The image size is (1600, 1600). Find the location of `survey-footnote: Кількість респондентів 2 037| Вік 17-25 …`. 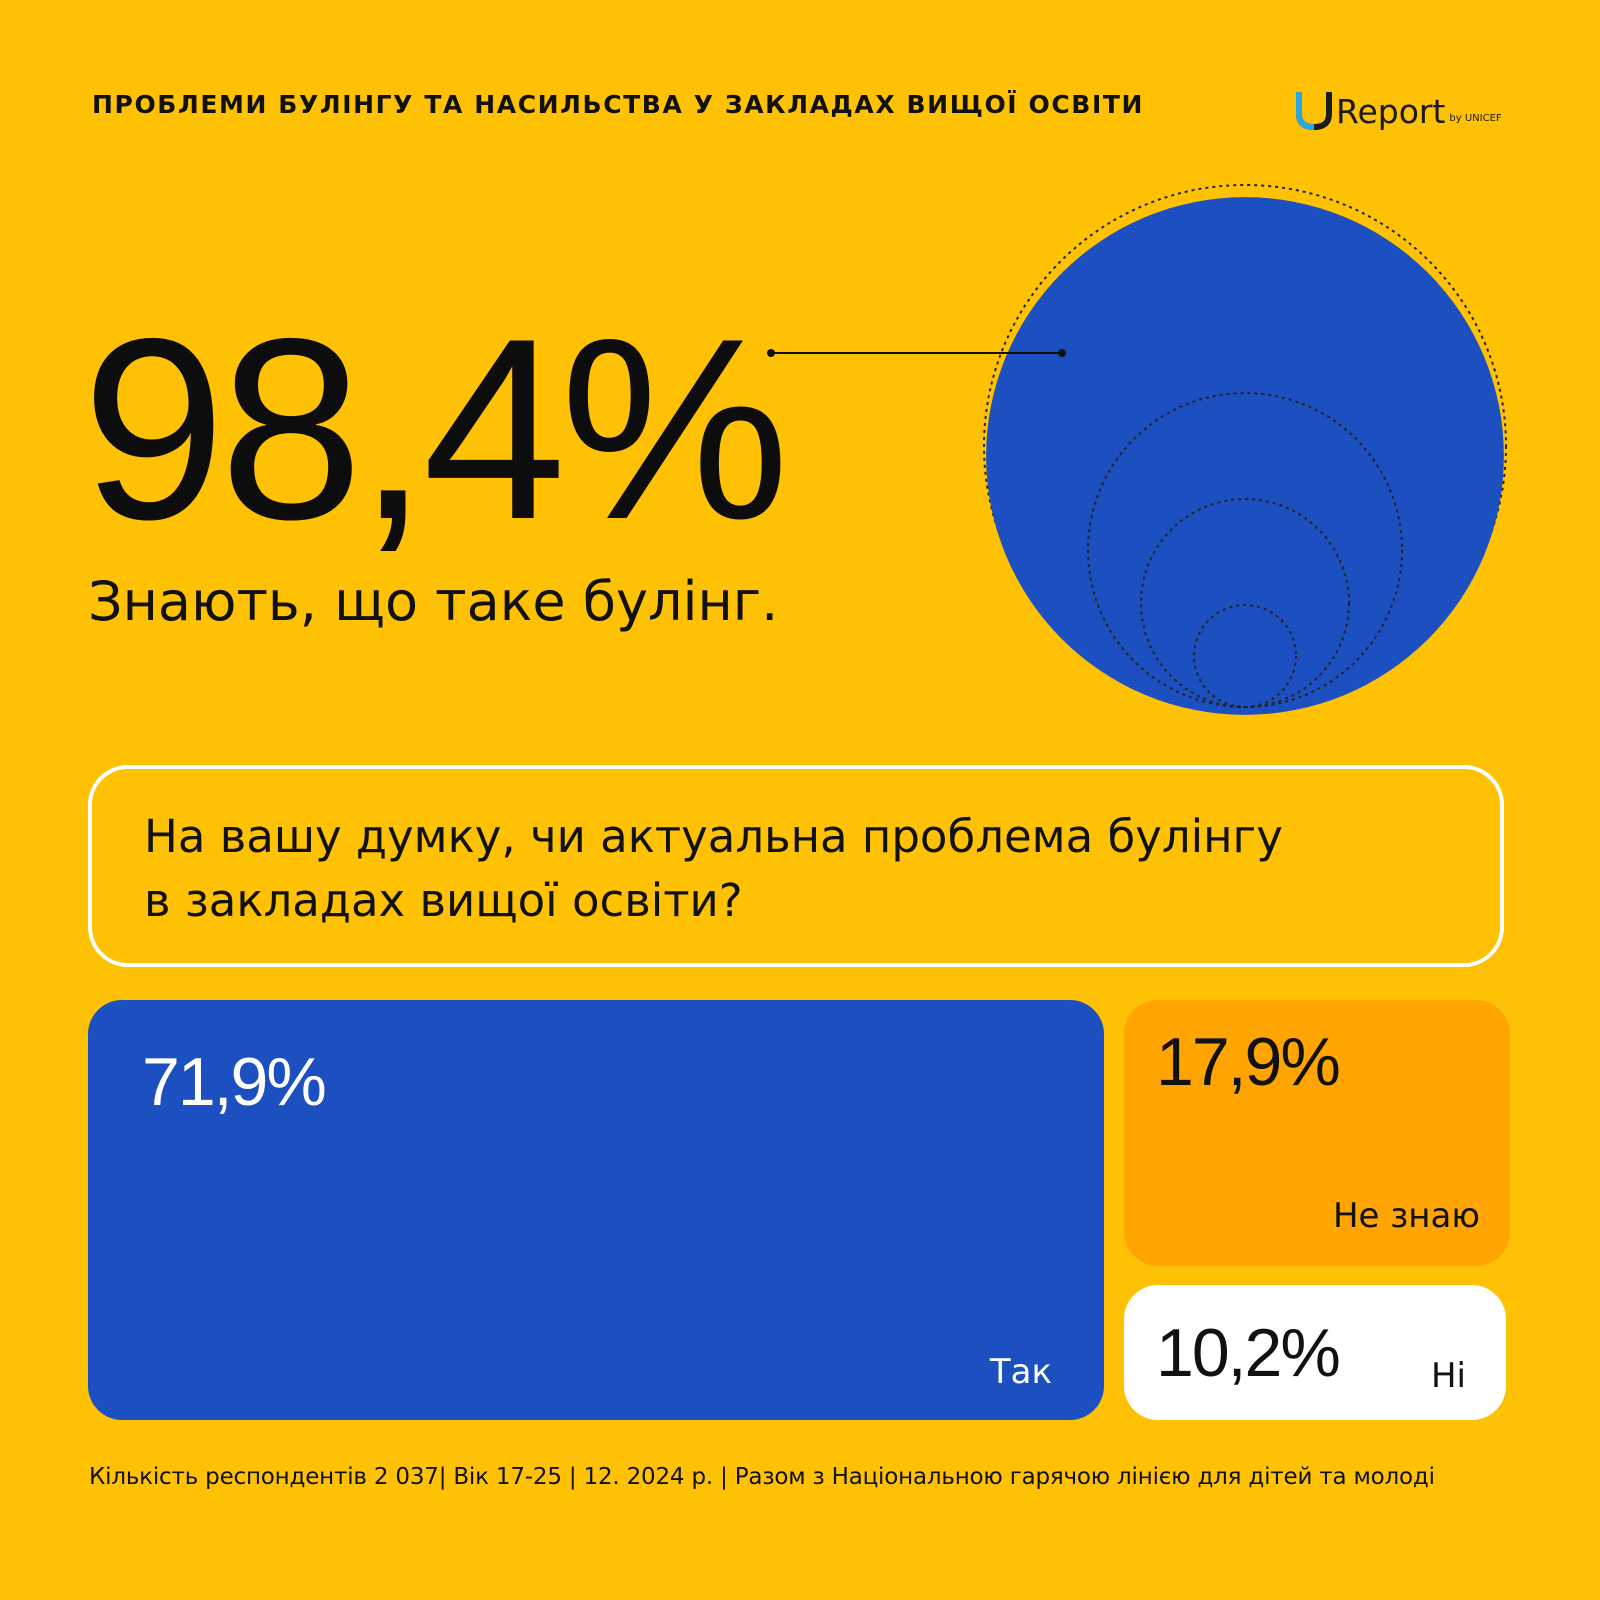

survey-footnote: Кількість респондентів 2 037| Вік 17-25 … is located at coordinates (762, 1477).